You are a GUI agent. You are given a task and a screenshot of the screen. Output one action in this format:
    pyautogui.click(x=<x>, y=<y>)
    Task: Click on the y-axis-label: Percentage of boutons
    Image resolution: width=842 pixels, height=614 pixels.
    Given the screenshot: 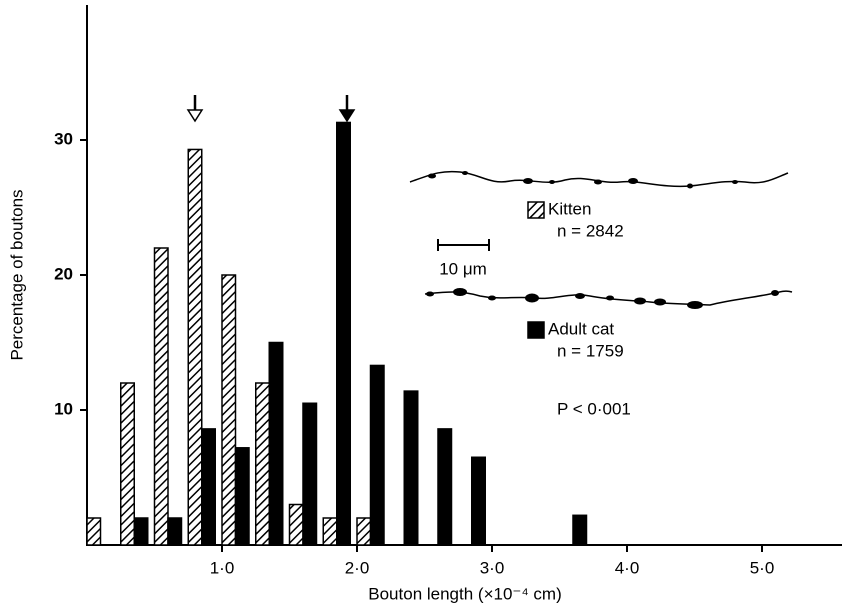 What is the action you would take?
    pyautogui.click(x=16, y=274)
    